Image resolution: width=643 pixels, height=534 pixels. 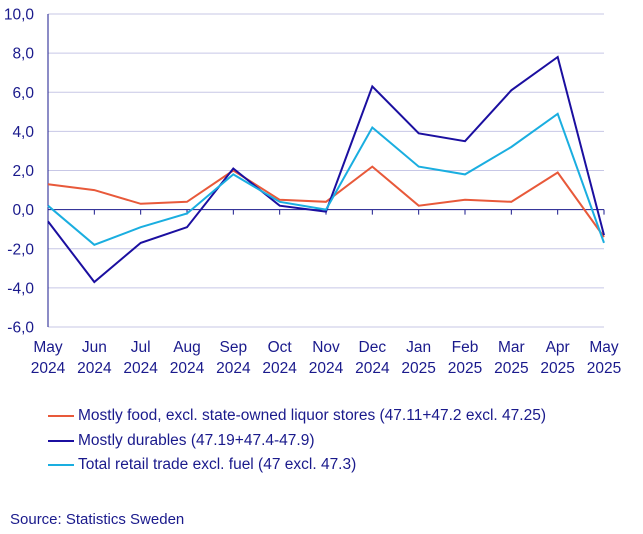 What do you see at coordinates (94, 347) in the screenshot?
I see `x-tick-label-month: Jun` at bounding box center [94, 347].